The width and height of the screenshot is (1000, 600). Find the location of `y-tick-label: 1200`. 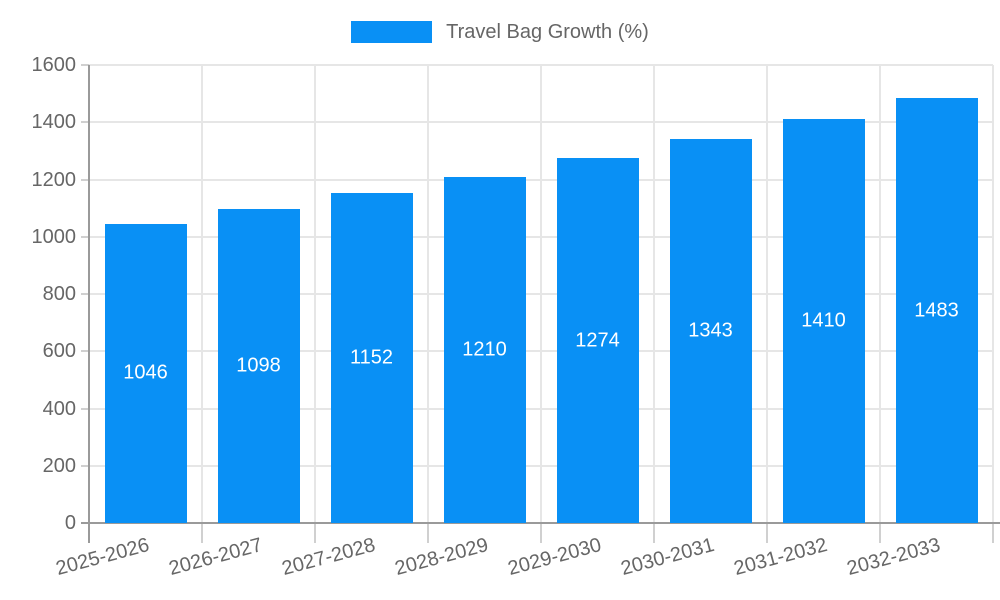

y-tick-label: 1200 is located at coordinates (54, 179).